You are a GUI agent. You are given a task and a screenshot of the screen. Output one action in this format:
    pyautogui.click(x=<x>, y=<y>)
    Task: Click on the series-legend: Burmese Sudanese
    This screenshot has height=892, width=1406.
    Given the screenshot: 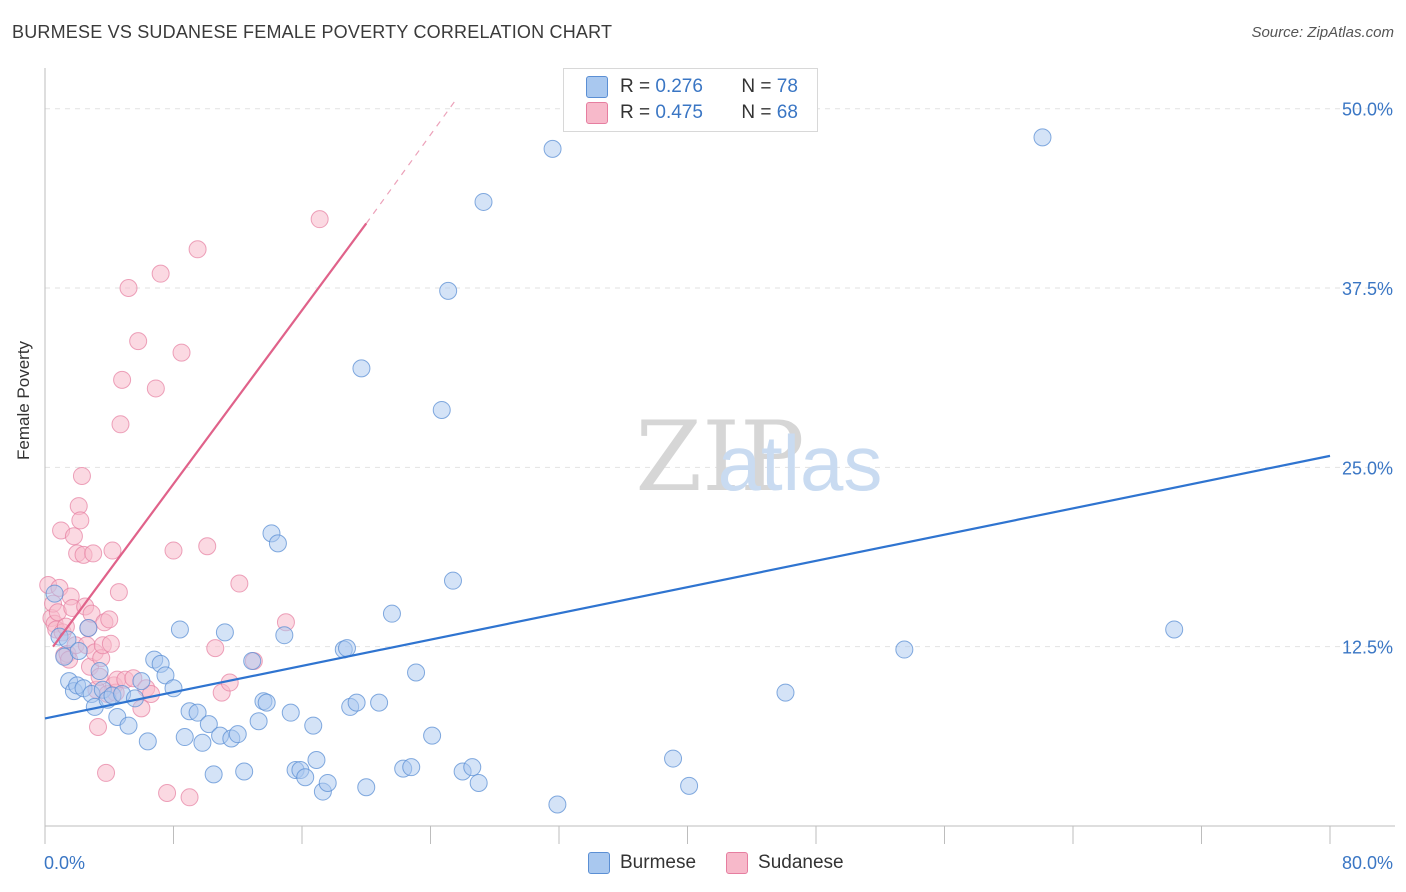 What is the action you would take?
    pyautogui.click(x=731, y=863)
    